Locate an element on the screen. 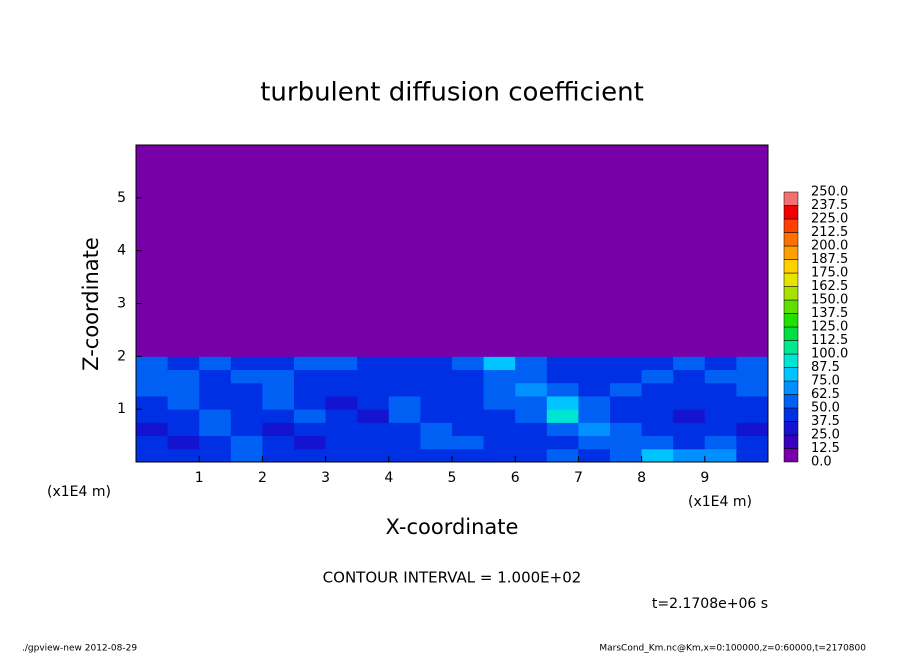 The width and height of the screenshot is (904, 654). x-axis-label: X-coordinate is located at coordinates (452, 527).